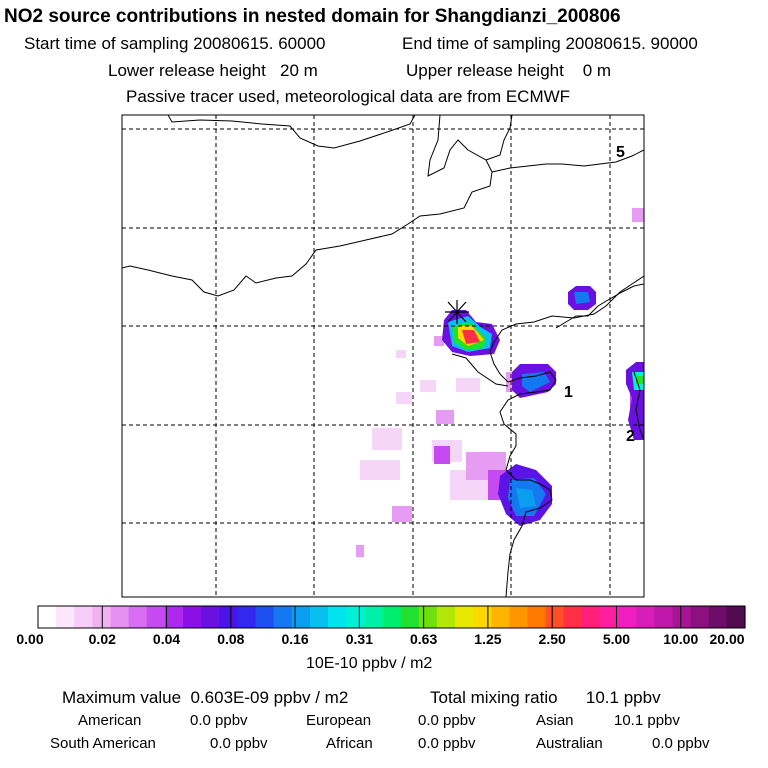 This screenshot has width=768, height=768. I want to click on receptor-site-marker, so click(457, 312).